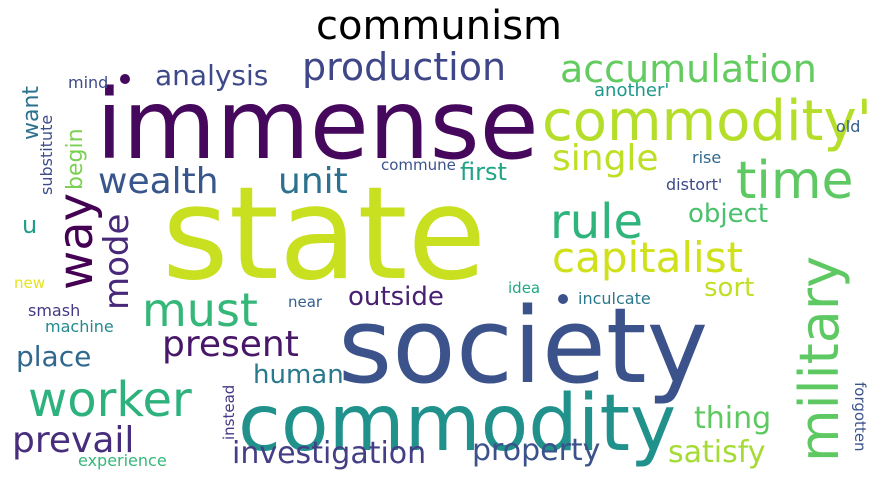  Describe the element at coordinates (230, 344) in the screenshot. I see `word-present: present` at that location.